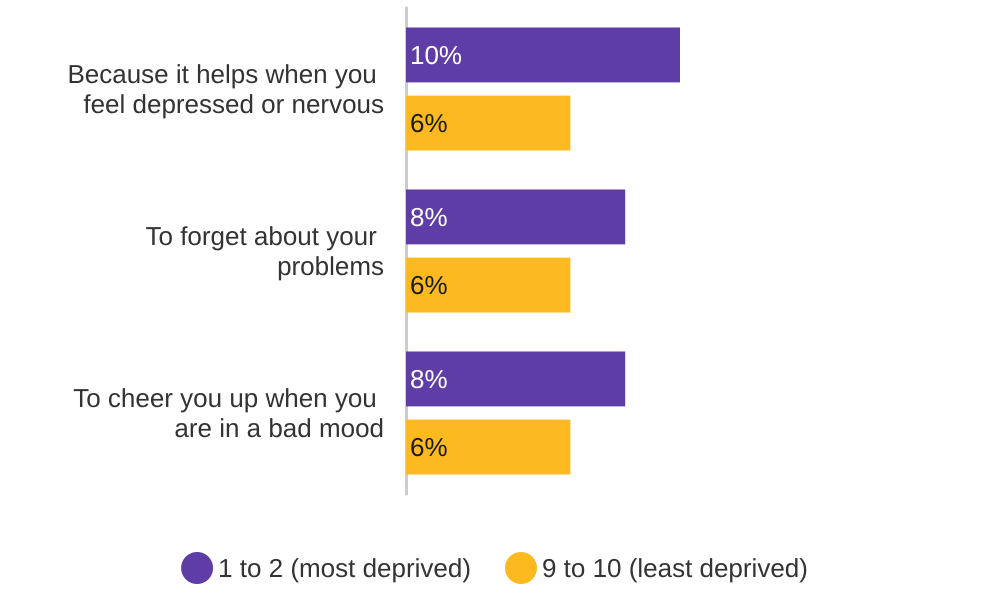 The image size is (989, 593). Describe the element at coordinates (675, 568) in the screenshot. I see `legend-label: 9 to 10 (least deprived)` at that location.